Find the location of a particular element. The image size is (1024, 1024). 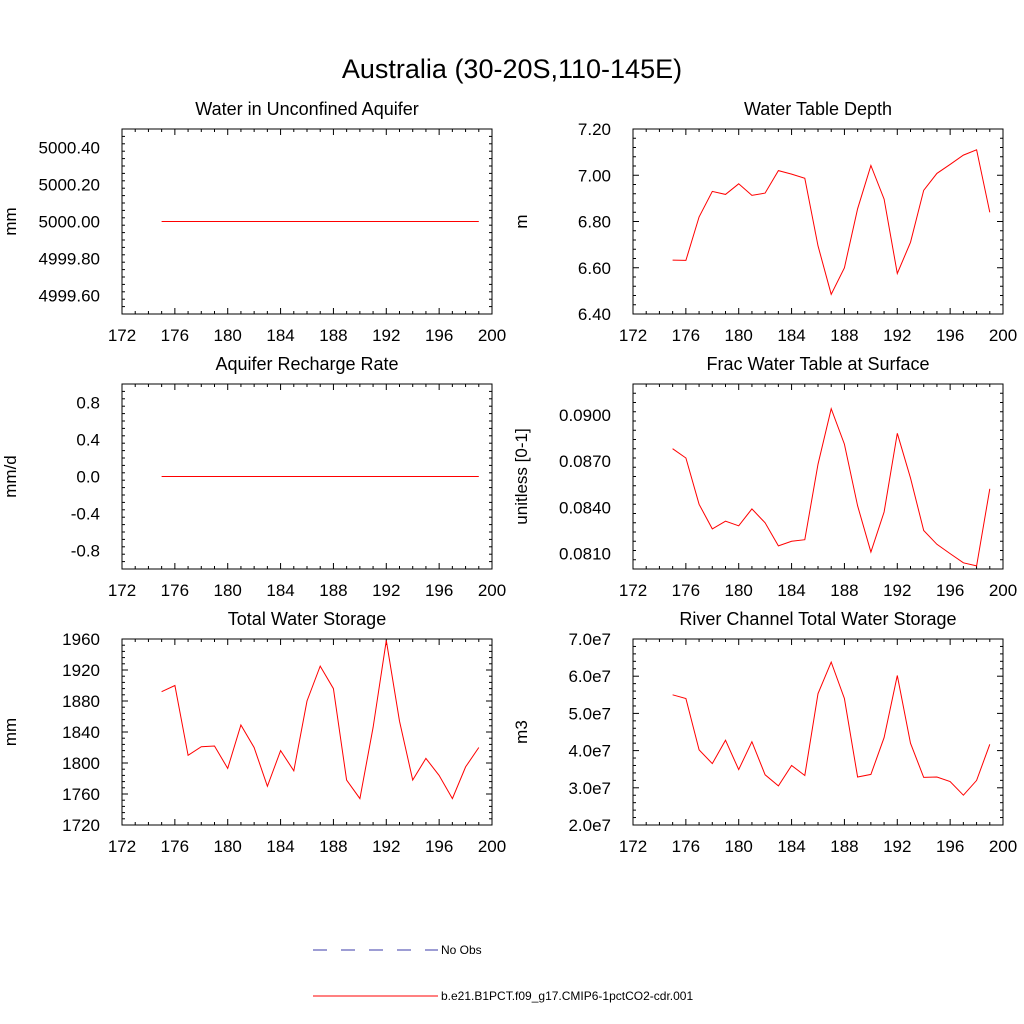

legend-no-obs-label: No Obs is located at coordinates (461, 950).